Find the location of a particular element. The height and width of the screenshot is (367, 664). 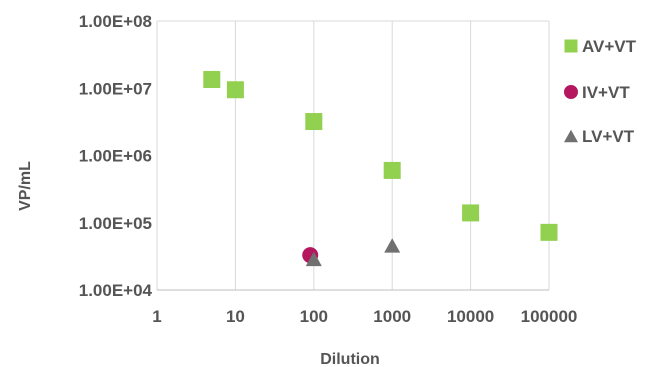

y-tick-label: 1.00E+04 is located at coordinates (116, 290).